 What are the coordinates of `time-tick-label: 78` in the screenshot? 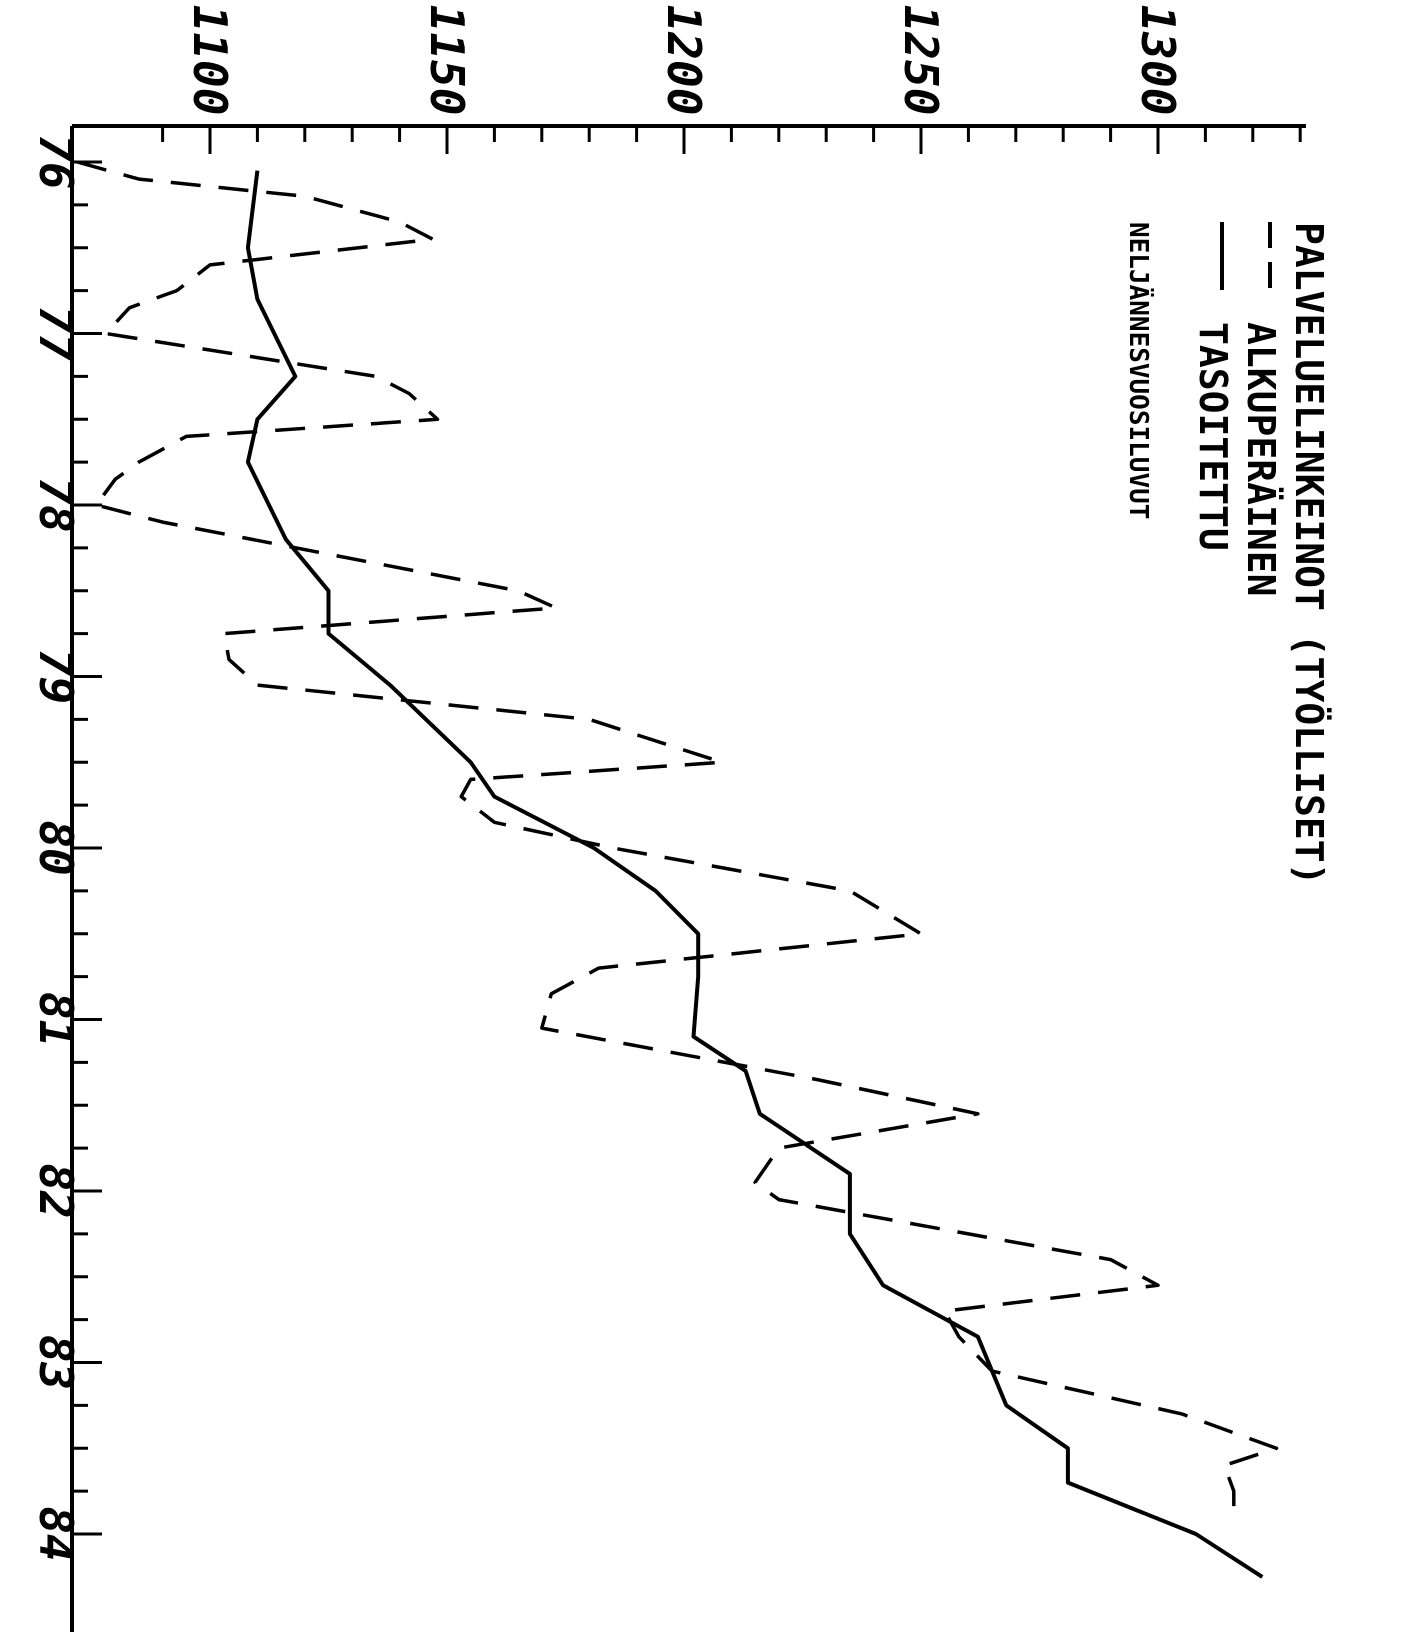 It's located at (56, 504).